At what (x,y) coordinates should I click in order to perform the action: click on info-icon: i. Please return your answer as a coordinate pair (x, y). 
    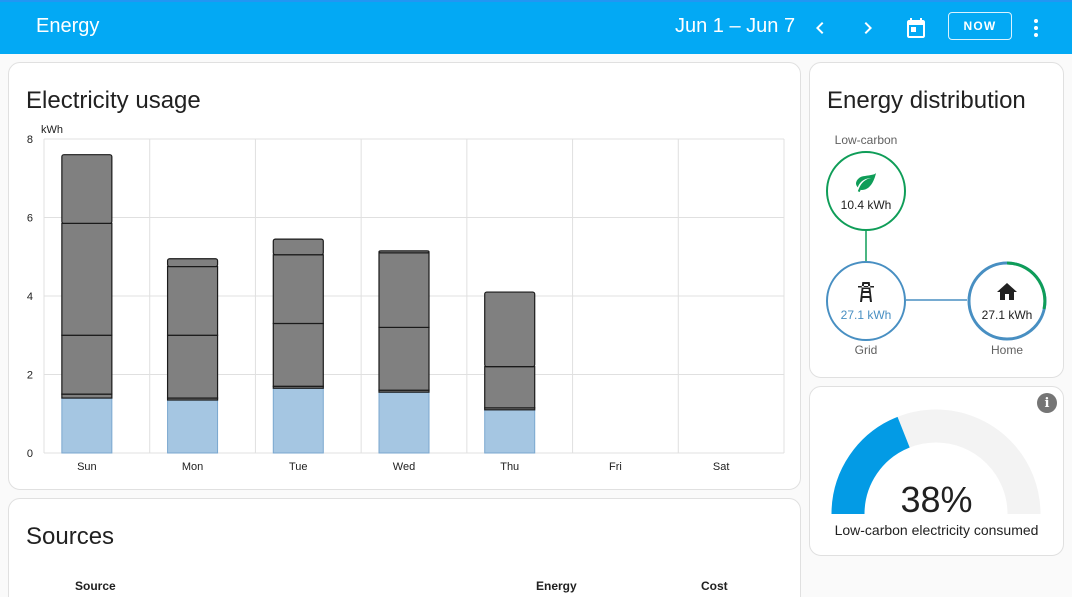
    Looking at the image, I should click on (1047, 403).